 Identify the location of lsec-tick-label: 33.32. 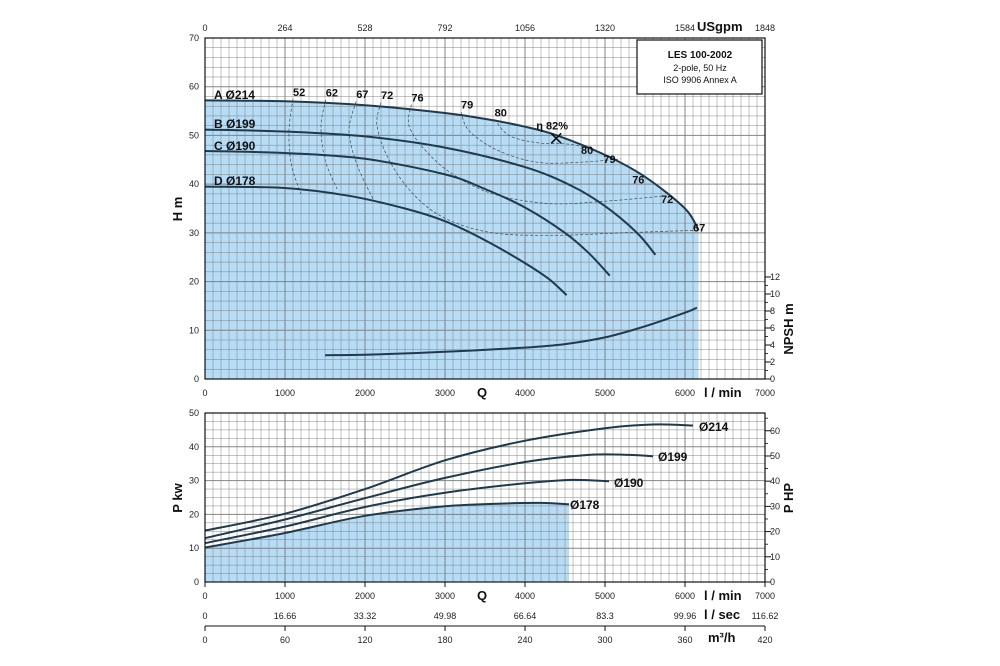
(365, 616).